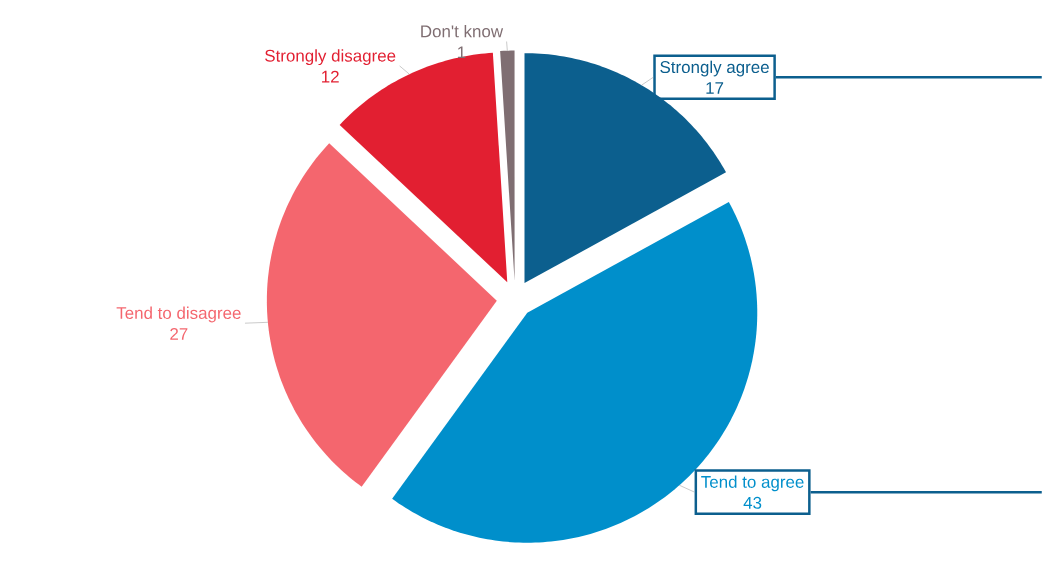  What do you see at coordinates (462, 52) in the screenshot?
I see `data-label: 1` at bounding box center [462, 52].